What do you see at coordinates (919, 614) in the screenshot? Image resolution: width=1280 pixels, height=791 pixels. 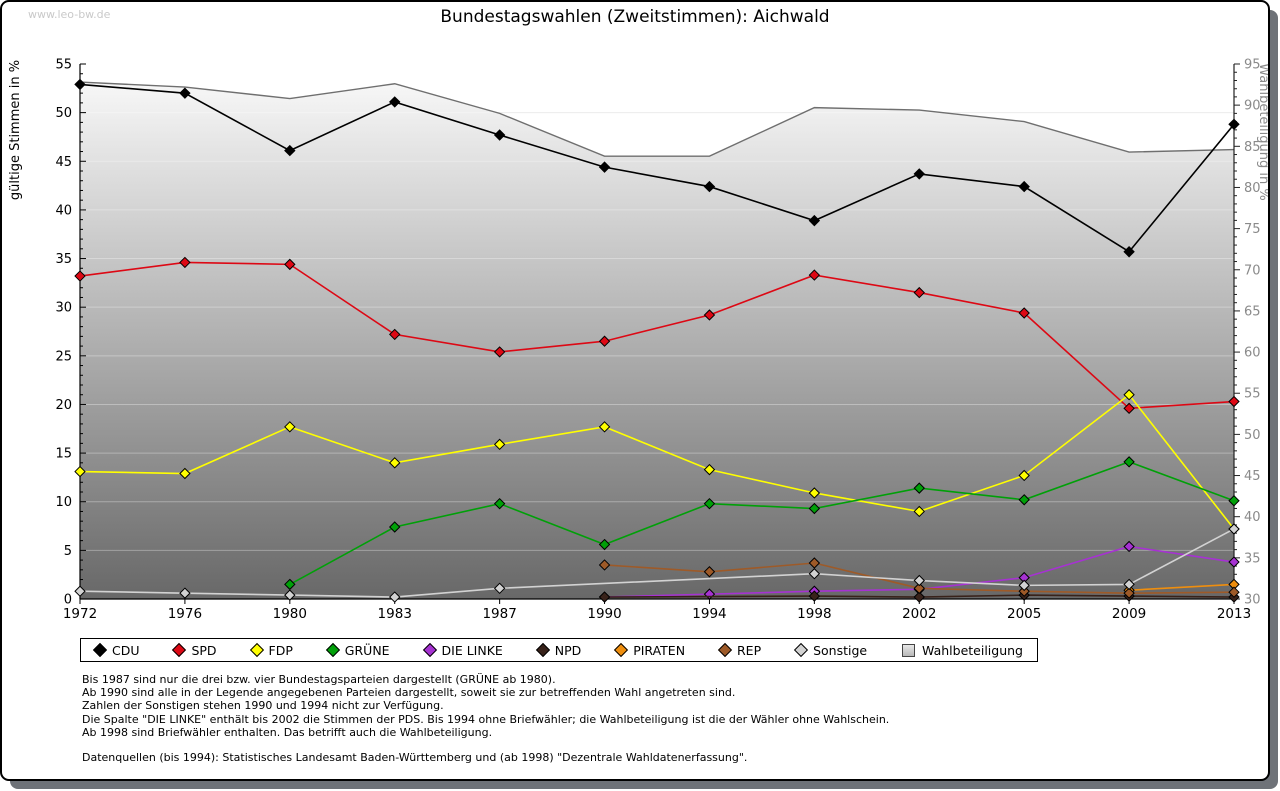 I see `x-tick-label: 2002` at bounding box center [919, 614].